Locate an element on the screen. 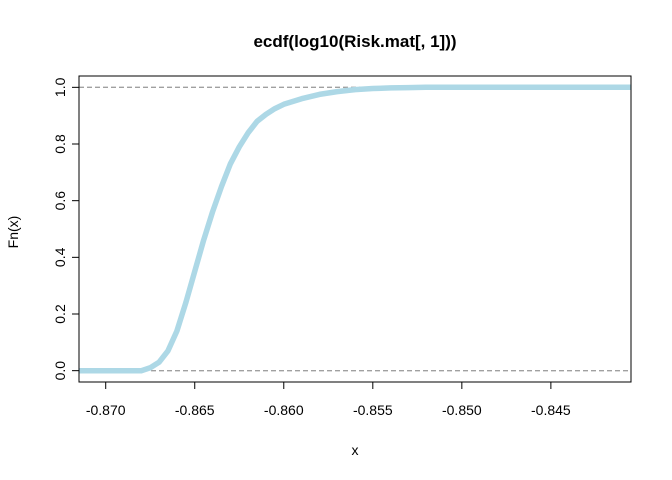 The width and height of the screenshot is (672, 480). chart-title: ecdf(log10(Risk.mat[, 1])) is located at coordinates (354, 41).